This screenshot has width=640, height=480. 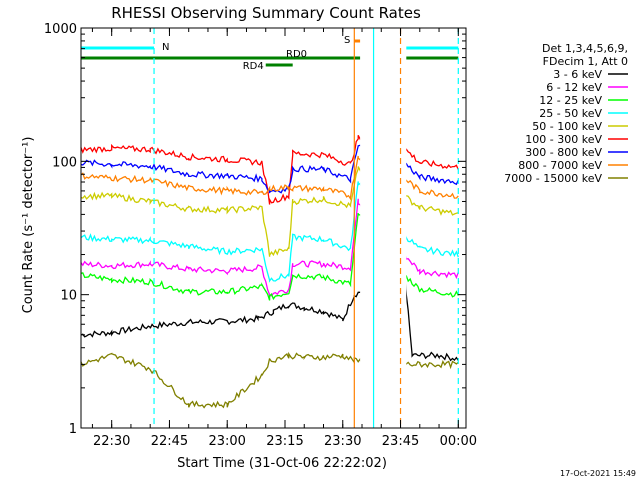 I want to click on x-axis-label: Start Time (31-Oct-06 22:22:02), so click(x=282, y=463).